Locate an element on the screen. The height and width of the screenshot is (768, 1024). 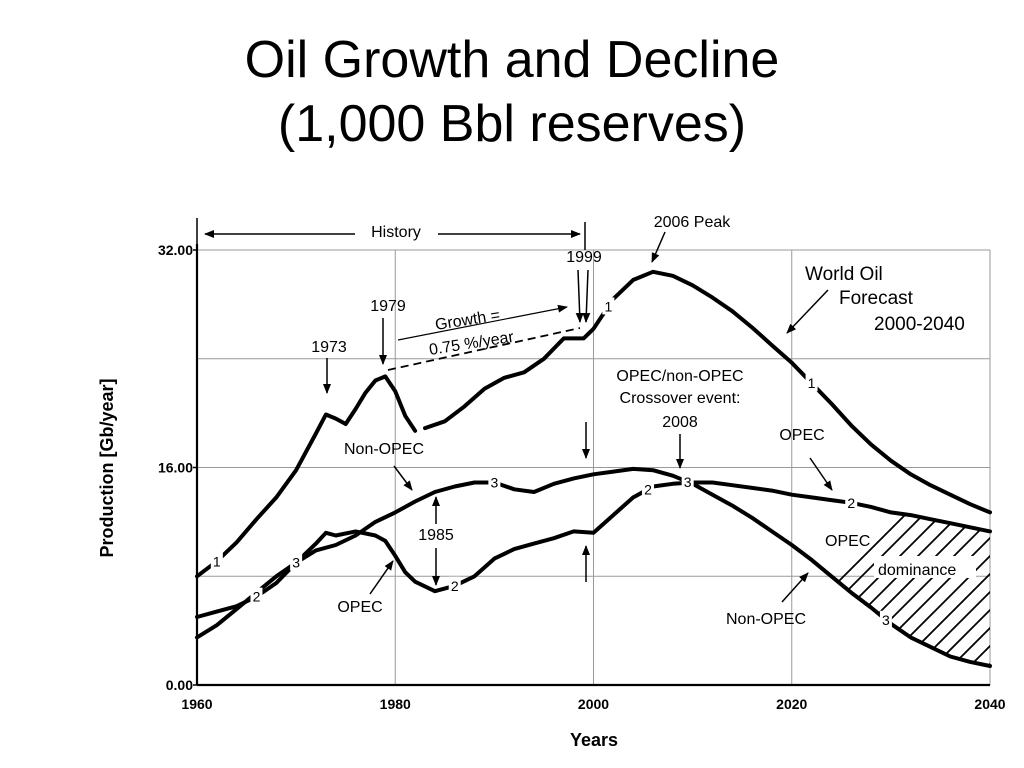
opec-dominance-line-2: dominance is located at coordinates (917, 570).